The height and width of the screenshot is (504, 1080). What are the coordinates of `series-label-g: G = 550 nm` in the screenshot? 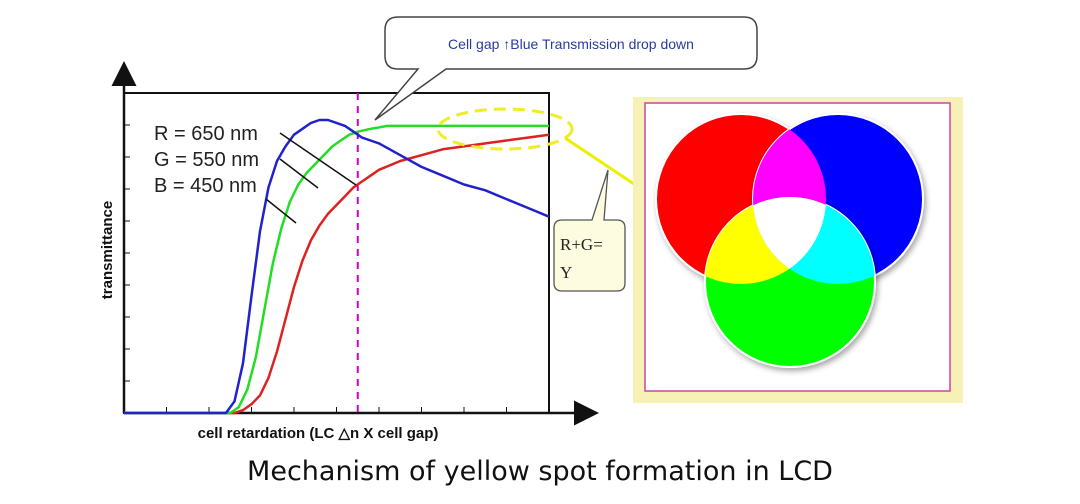 It's located at (236, 169).